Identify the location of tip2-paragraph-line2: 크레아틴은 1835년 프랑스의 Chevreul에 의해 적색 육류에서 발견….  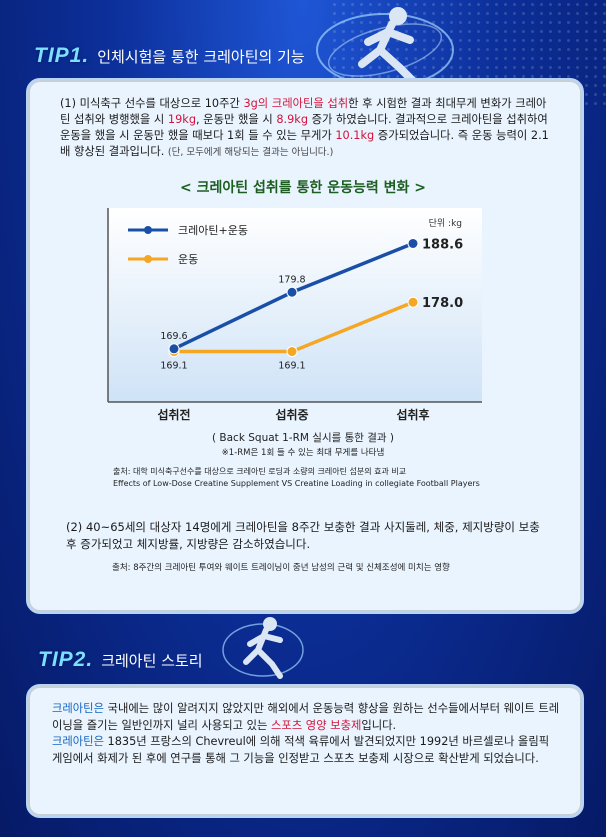
(307, 750).